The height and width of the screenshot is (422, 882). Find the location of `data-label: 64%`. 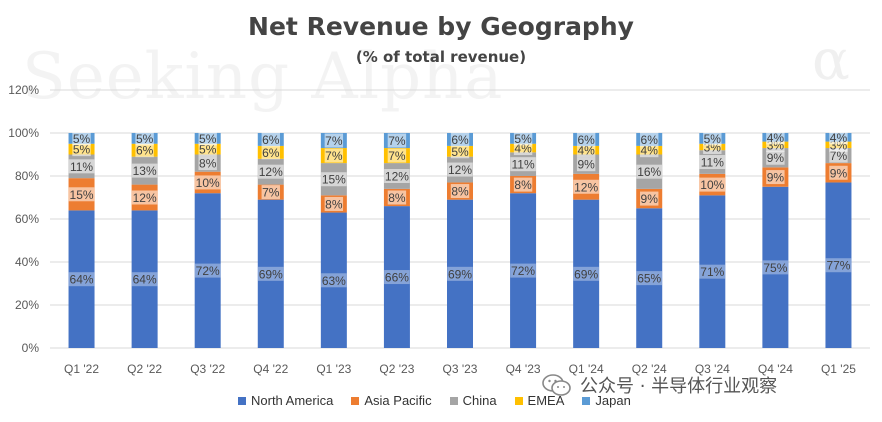

data-label: 64% is located at coordinates (145, 280).